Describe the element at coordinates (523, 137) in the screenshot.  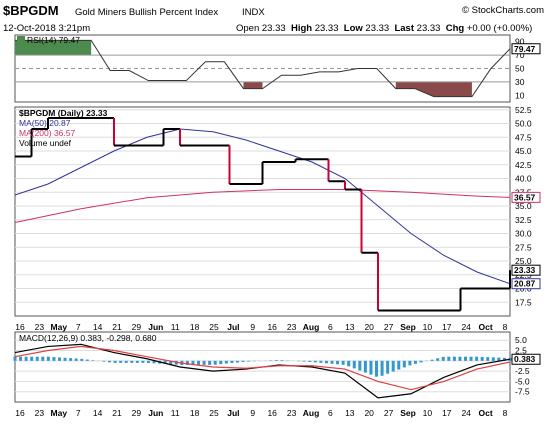
I see `price-y-tick-label: 47.5` at that location.